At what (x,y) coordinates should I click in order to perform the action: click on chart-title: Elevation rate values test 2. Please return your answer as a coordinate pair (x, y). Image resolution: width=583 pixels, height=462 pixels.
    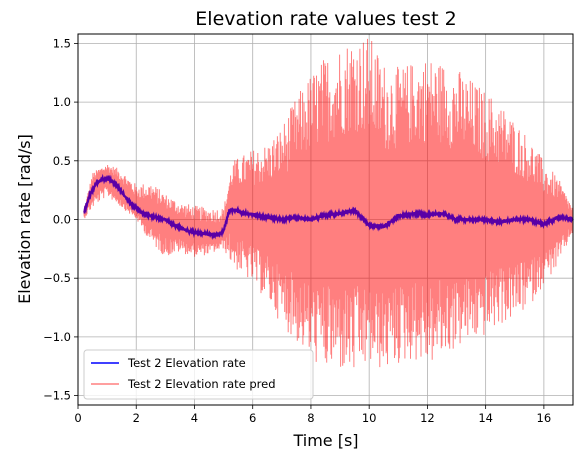
    Looking at the image, I should click on (325, 19).